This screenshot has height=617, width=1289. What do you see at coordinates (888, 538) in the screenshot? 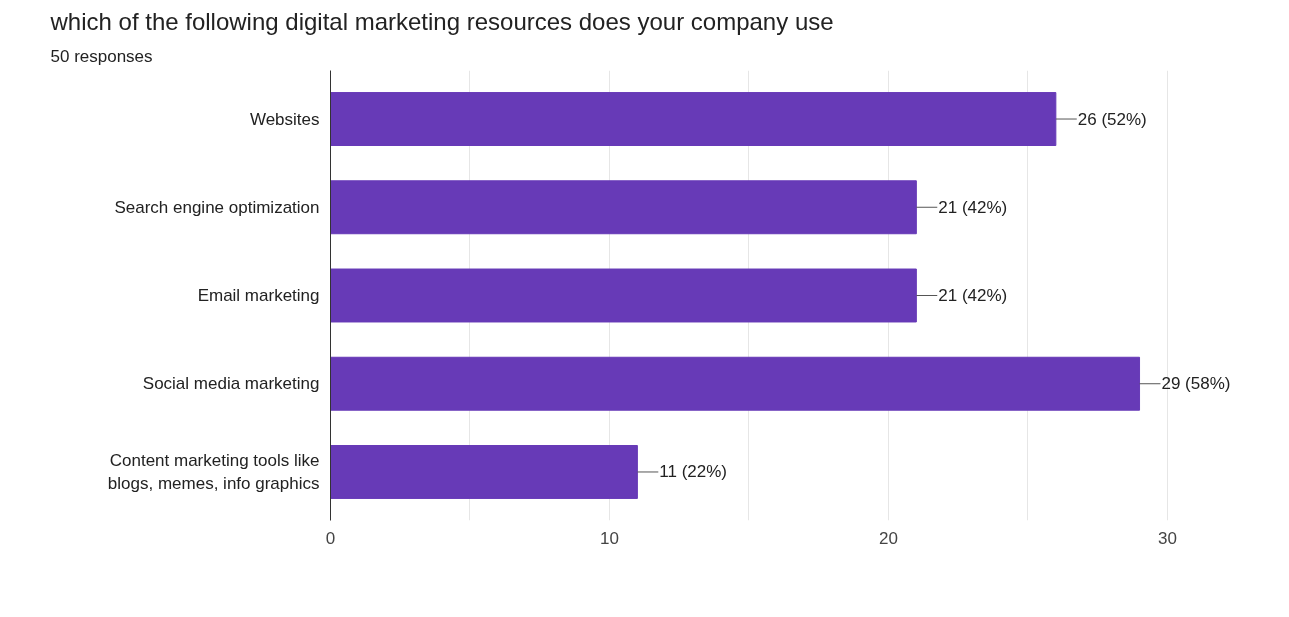
I see `x-tick-label: 20` at bounding box center [888, 538].